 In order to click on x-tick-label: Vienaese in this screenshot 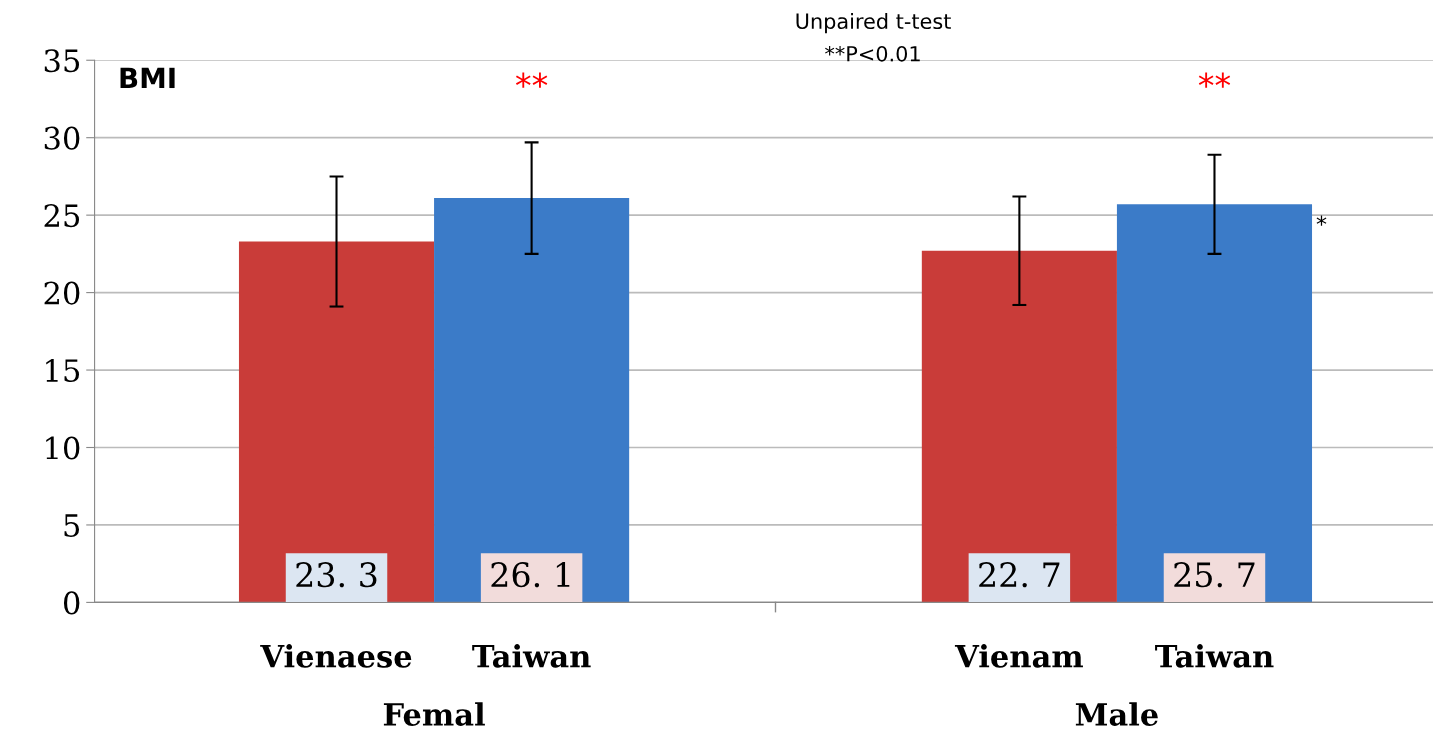, I will do `click(336, 656)`.